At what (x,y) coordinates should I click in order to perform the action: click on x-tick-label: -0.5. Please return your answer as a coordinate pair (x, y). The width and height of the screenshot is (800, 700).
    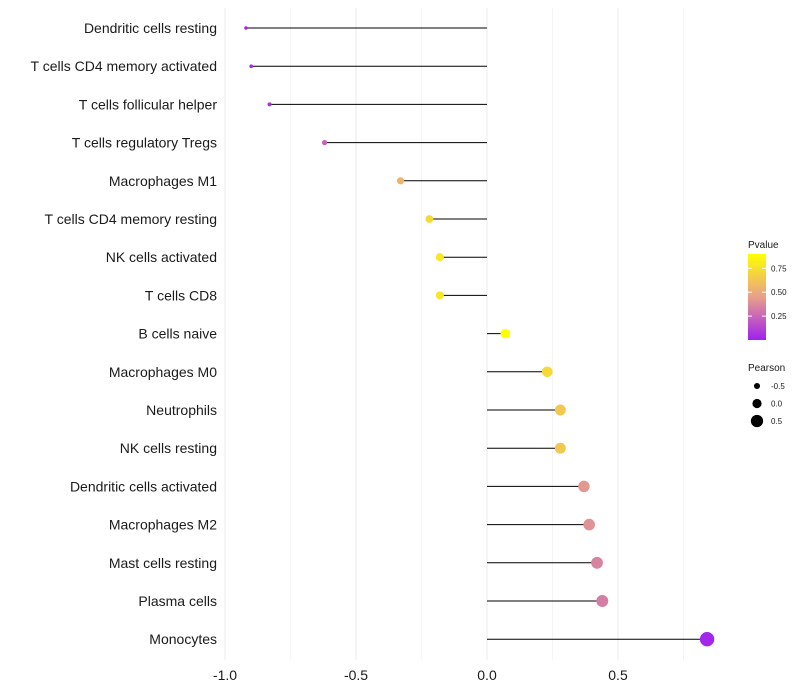
    Looking at the image, I should click on (356, 675).